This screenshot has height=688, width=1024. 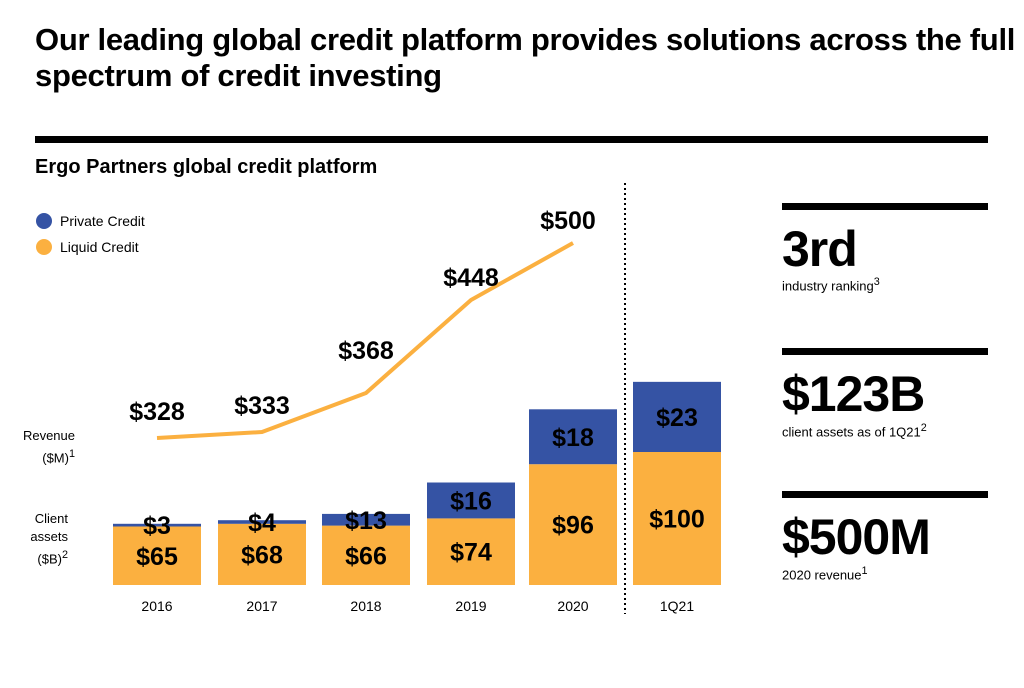 I want to click on kpi-assets-value: $123B, so click(x=853, y=394).